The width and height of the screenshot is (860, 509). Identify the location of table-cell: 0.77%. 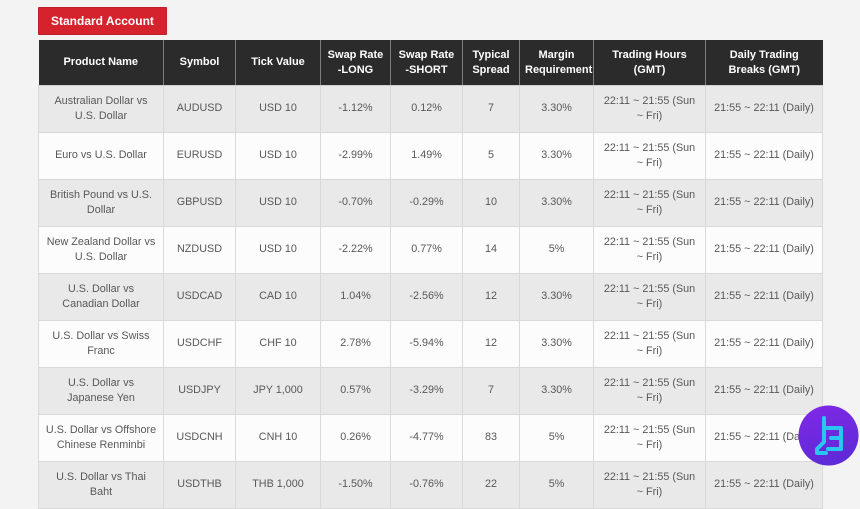
(426, 250).